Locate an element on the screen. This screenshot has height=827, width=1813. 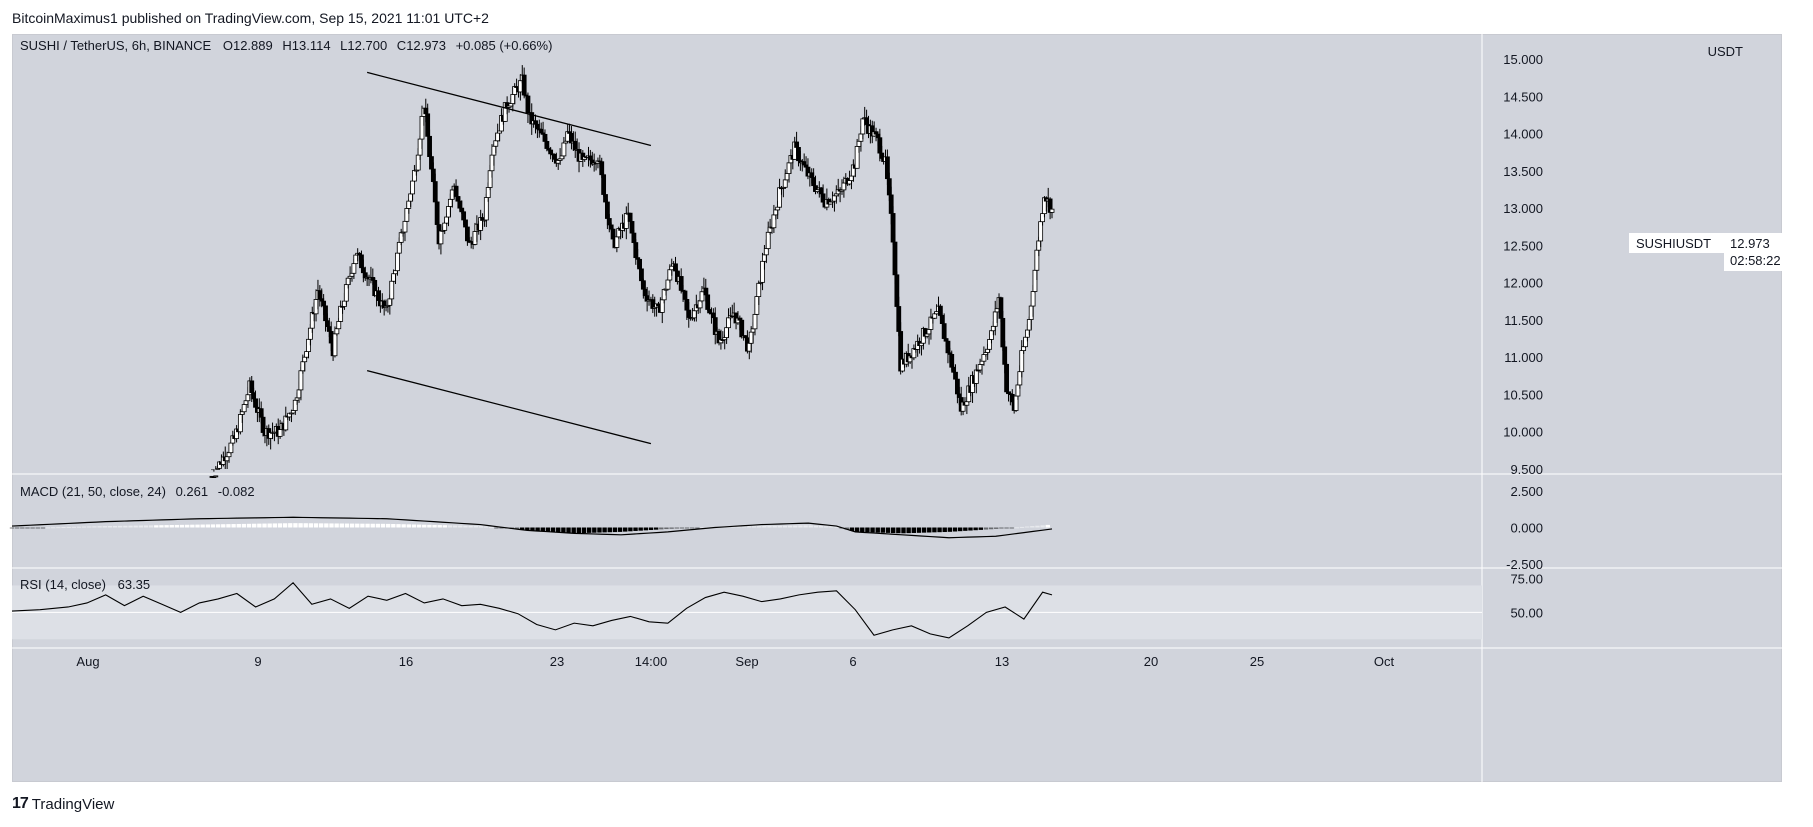
open-label: O is located at coordinates (228, 45).